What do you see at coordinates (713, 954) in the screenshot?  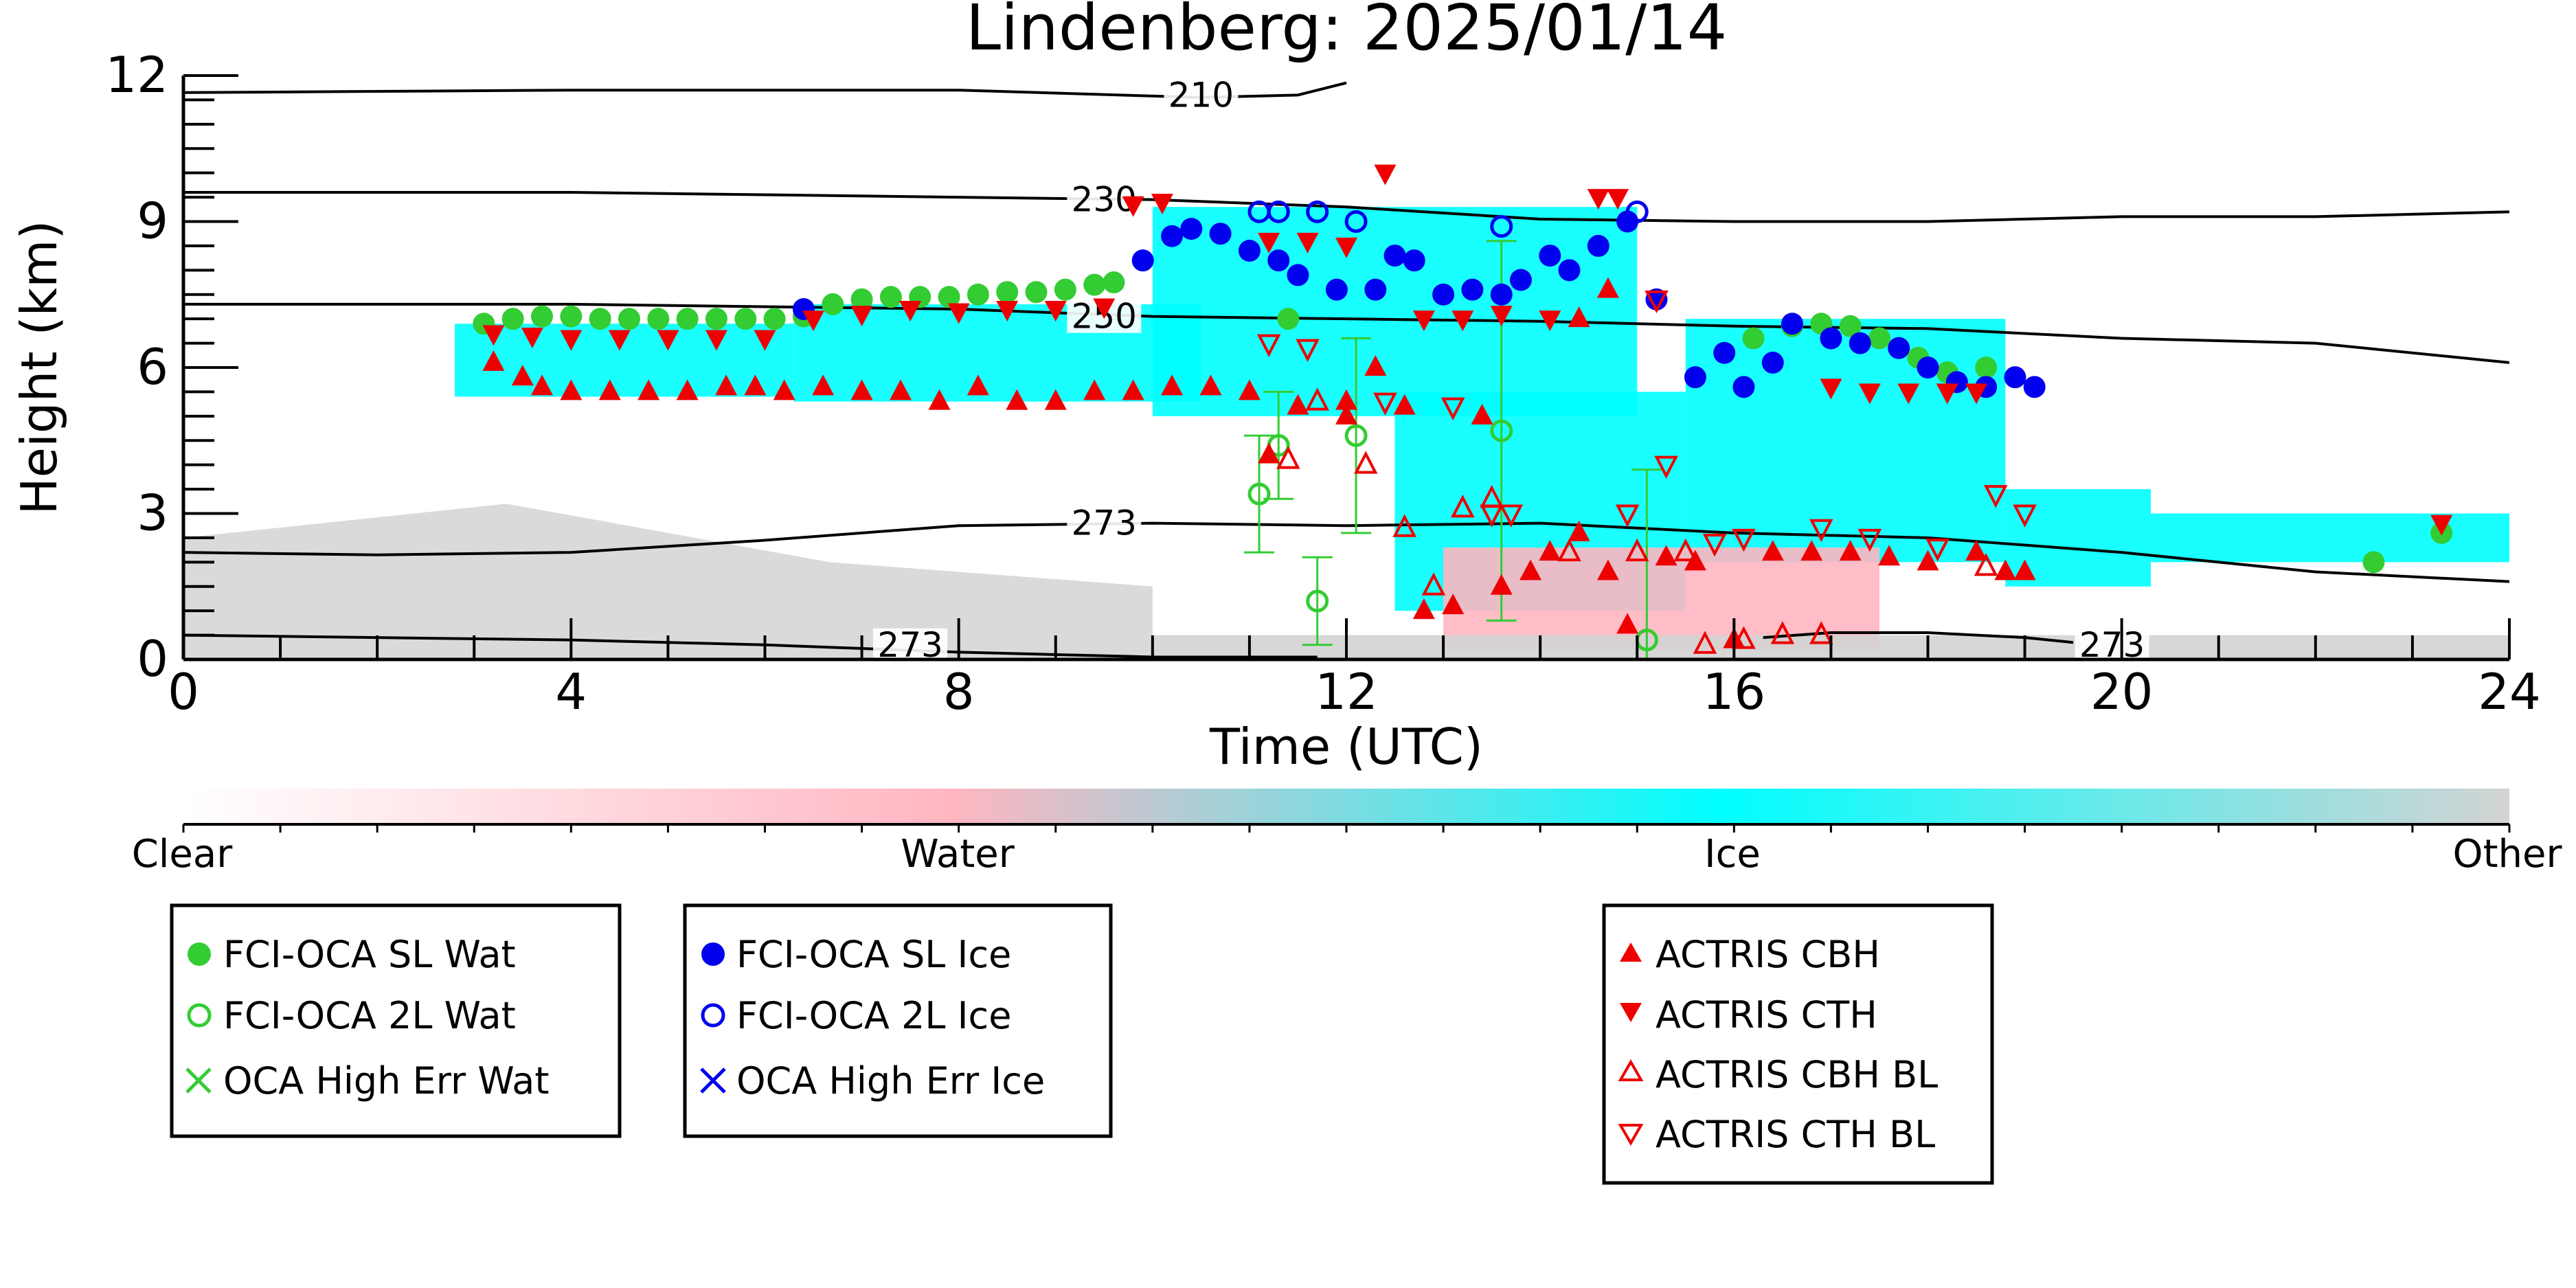 I see `legend-filled-circle-blue` at bounding box center [713, 954].